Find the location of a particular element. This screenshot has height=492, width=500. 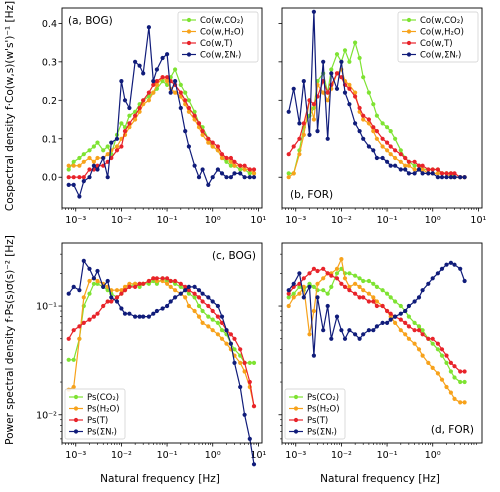

x-tick-label: 10⁻¹ is located at coordinates (167, 220).